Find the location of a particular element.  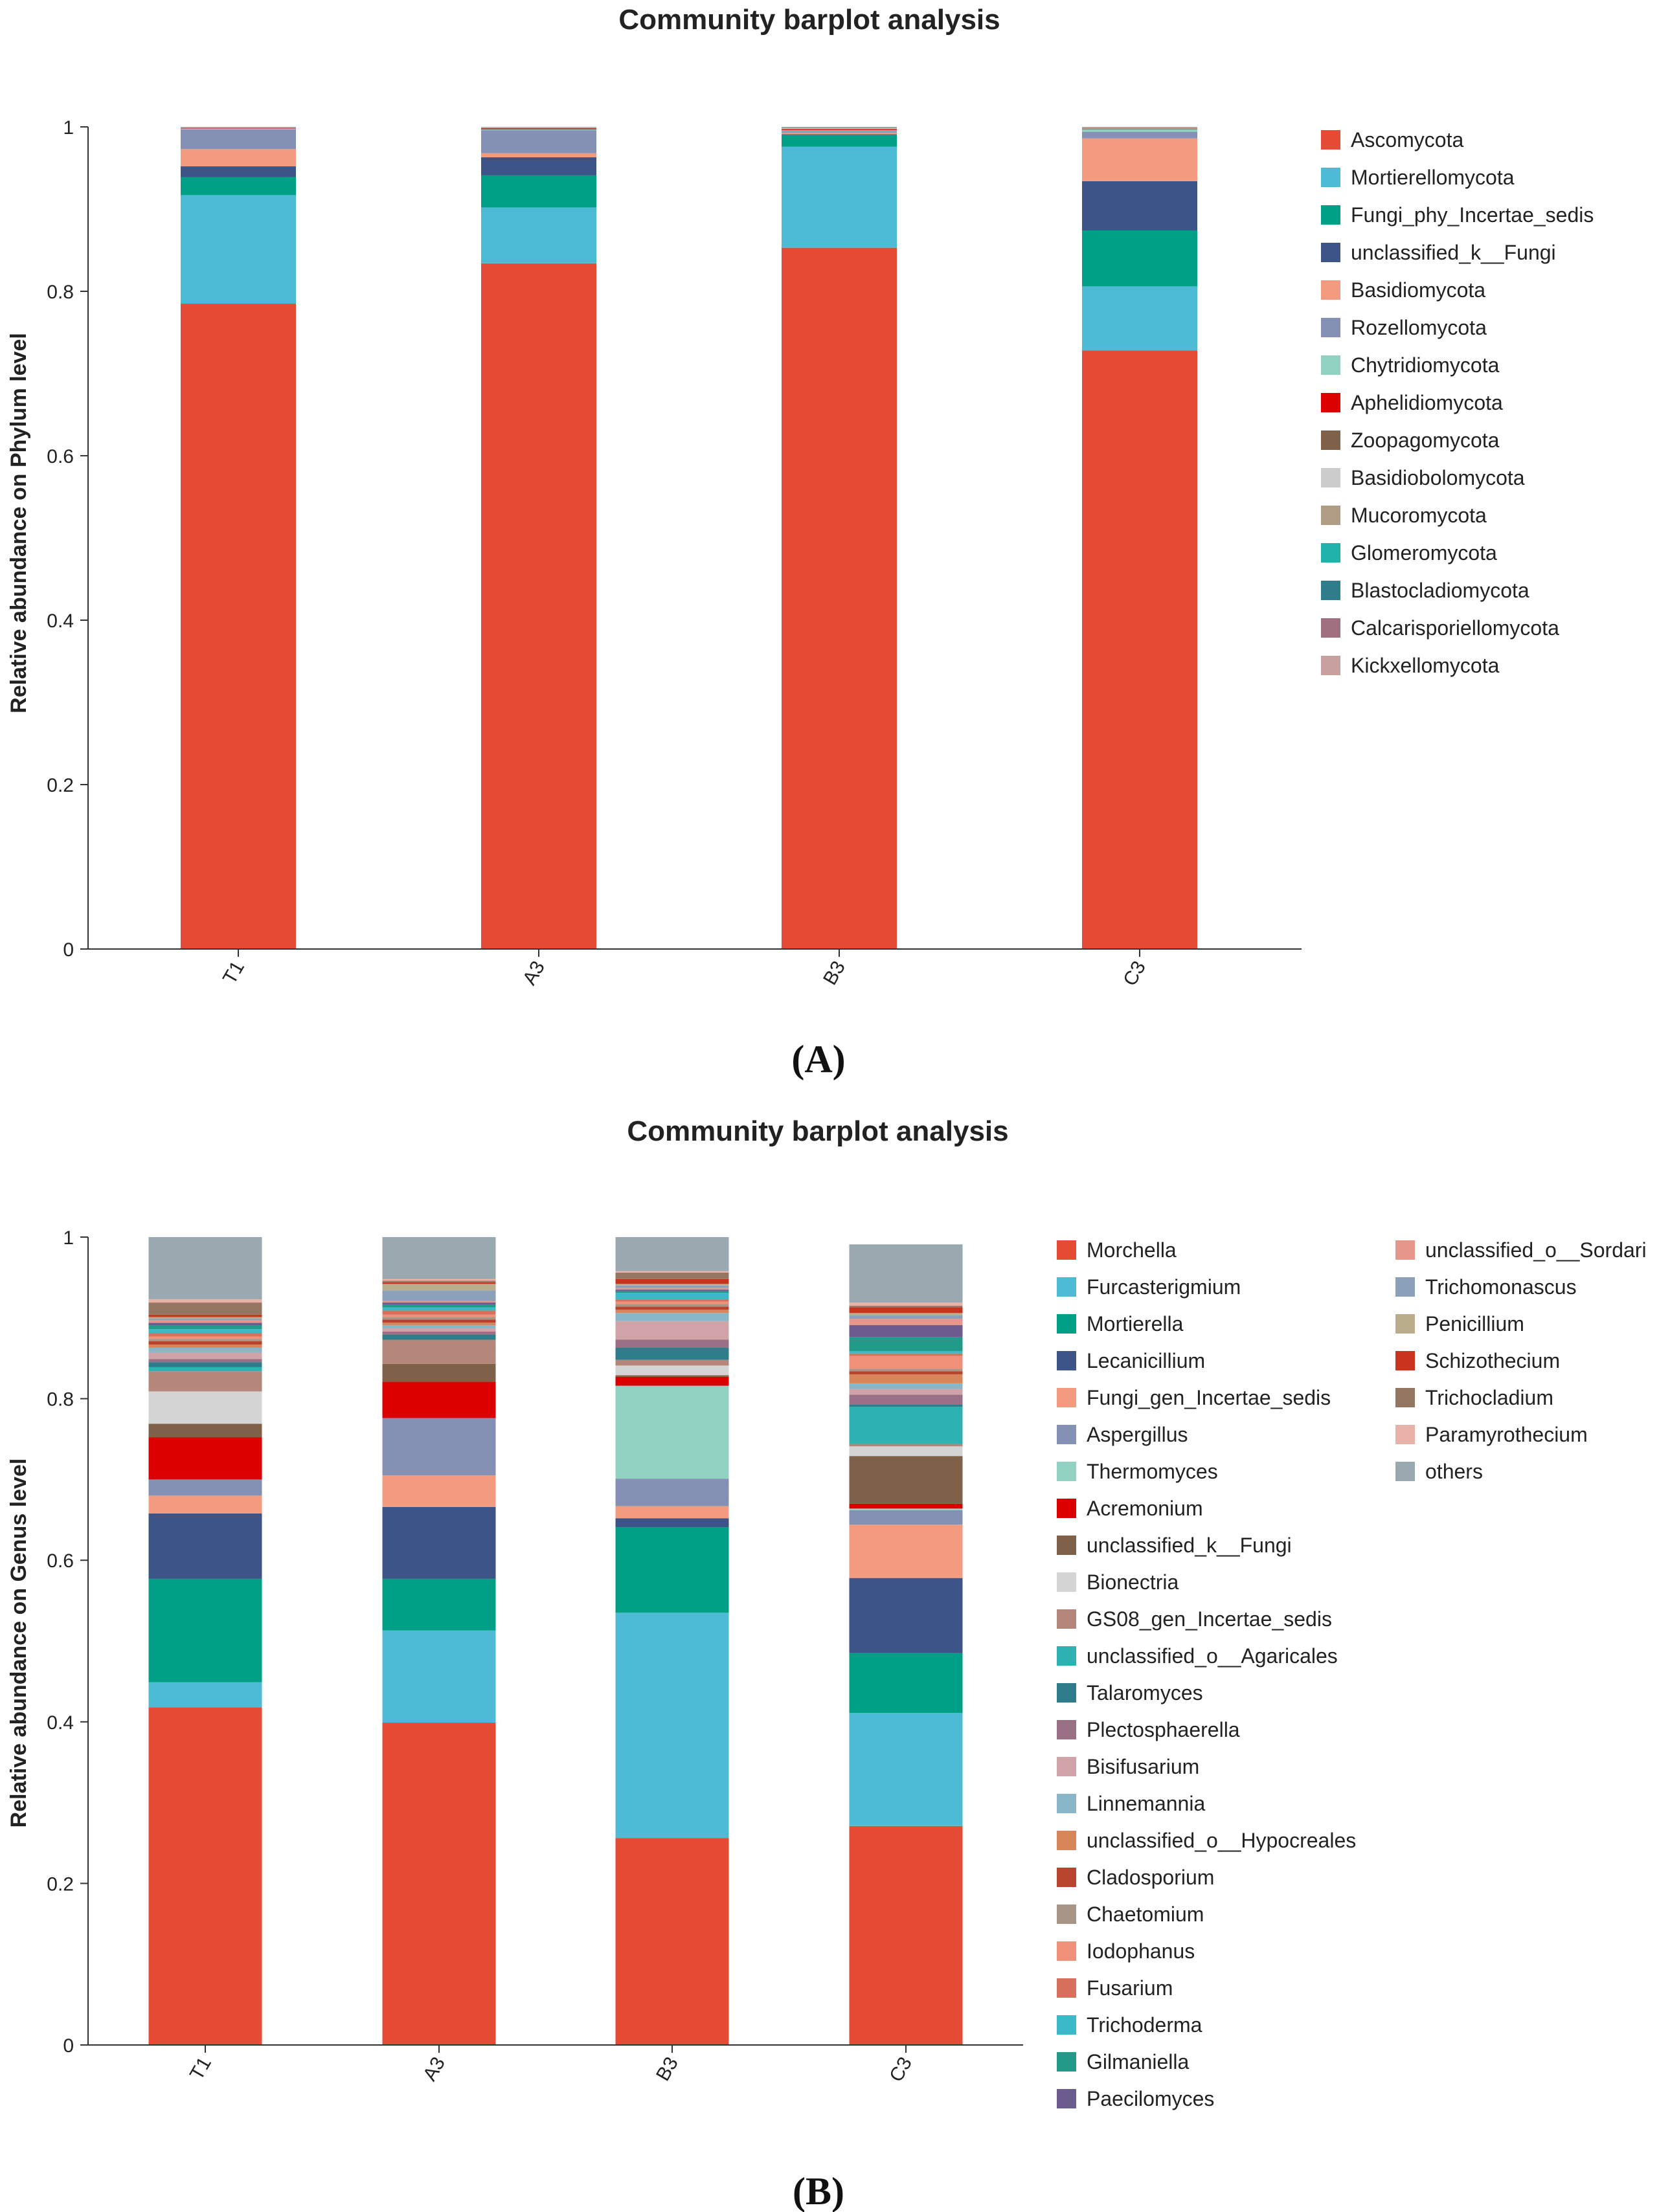

chart-b-legend-label: Schizothecium is located at coordinates (1492, 1360).